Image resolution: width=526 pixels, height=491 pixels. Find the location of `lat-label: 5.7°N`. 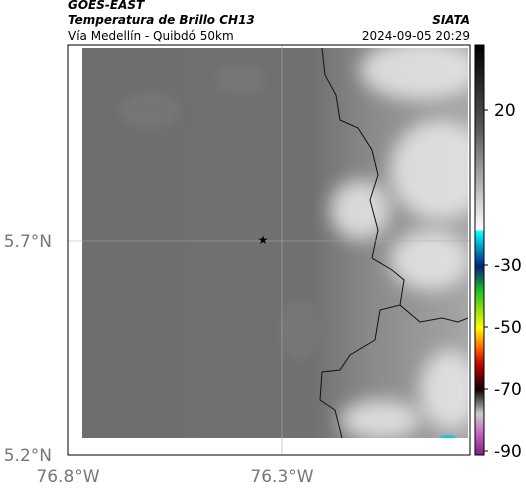

lat-label: 5.7°N is located at coordinates (28, 242).